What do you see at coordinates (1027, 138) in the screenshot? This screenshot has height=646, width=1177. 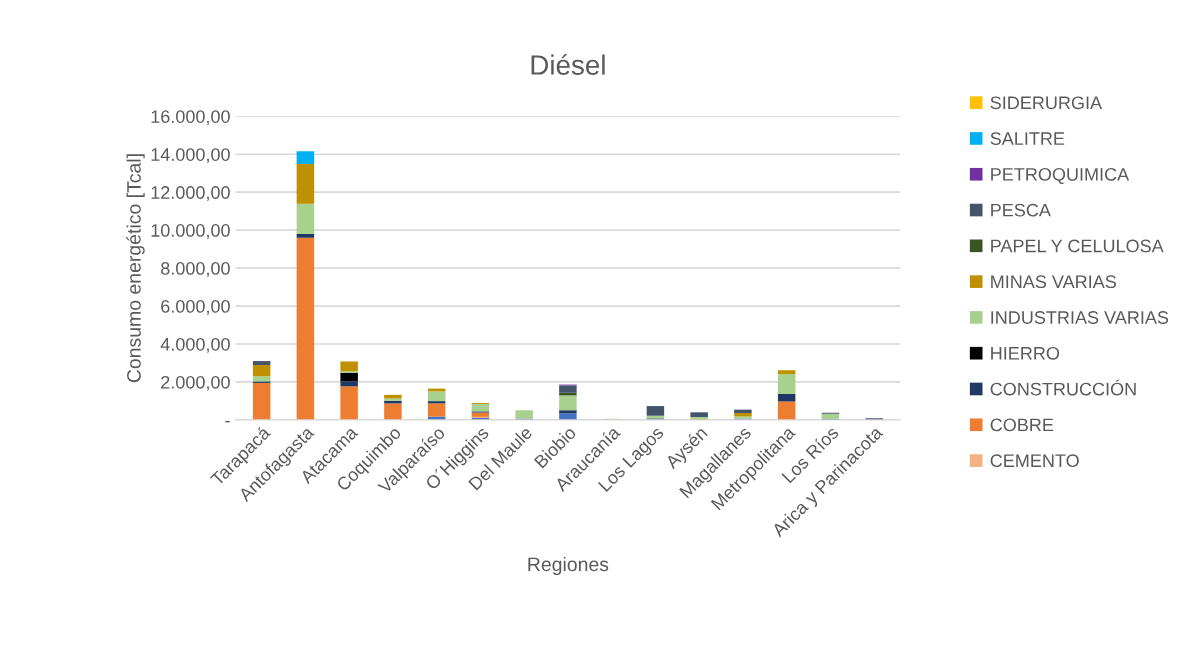 I see `legend-label: SALITRE` at bounding box center [1027, 138].